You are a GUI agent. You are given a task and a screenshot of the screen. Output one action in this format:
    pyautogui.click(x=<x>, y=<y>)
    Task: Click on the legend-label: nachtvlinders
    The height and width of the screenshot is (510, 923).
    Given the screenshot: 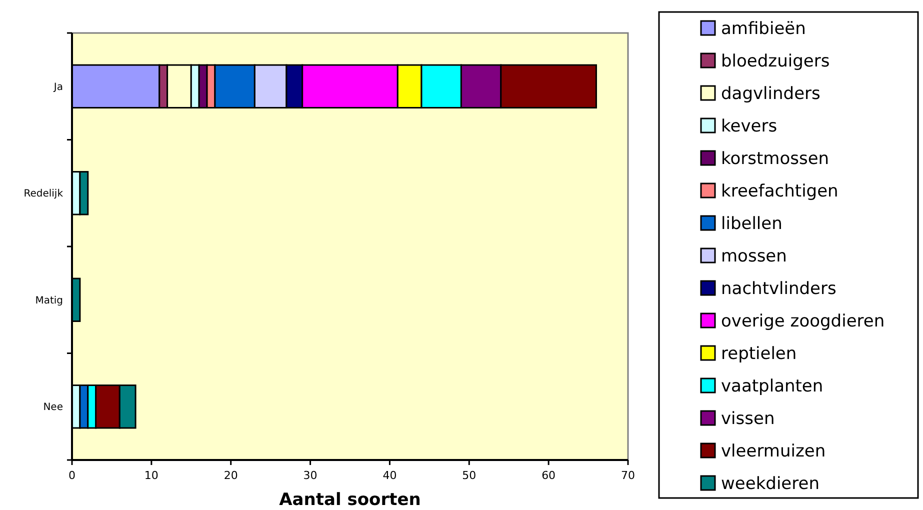 What is the action you would take?
    pyautogui.click(x=778, y=289)
    